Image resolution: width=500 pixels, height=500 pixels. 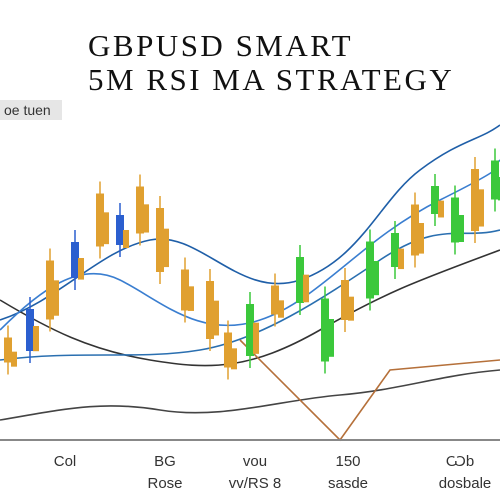 I want to click on axis-label: vv/RS 8, so click(x=255, y=483).